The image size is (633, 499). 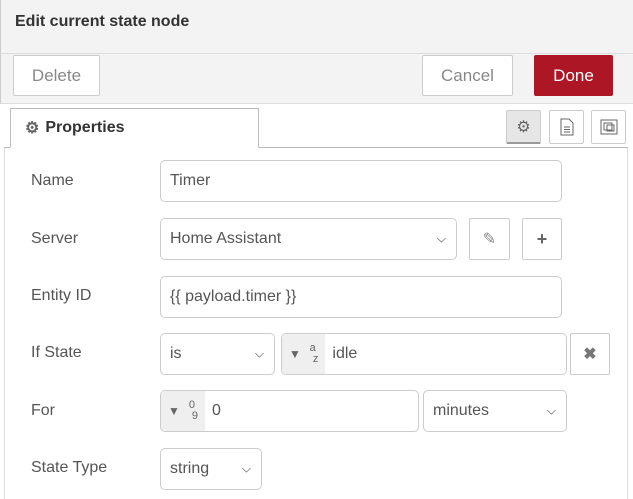 What do you see at coordinates (211, 469) in the screenshot?
I see `state-type-select: string ⌵` at bounding box center [211, 469].